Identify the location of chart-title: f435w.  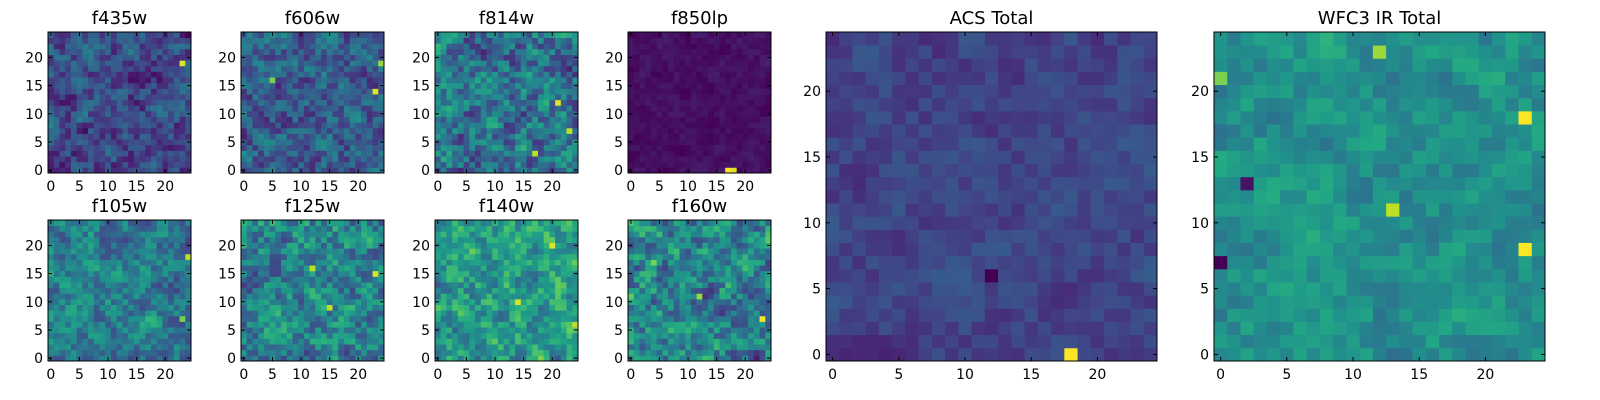
(119, 18).